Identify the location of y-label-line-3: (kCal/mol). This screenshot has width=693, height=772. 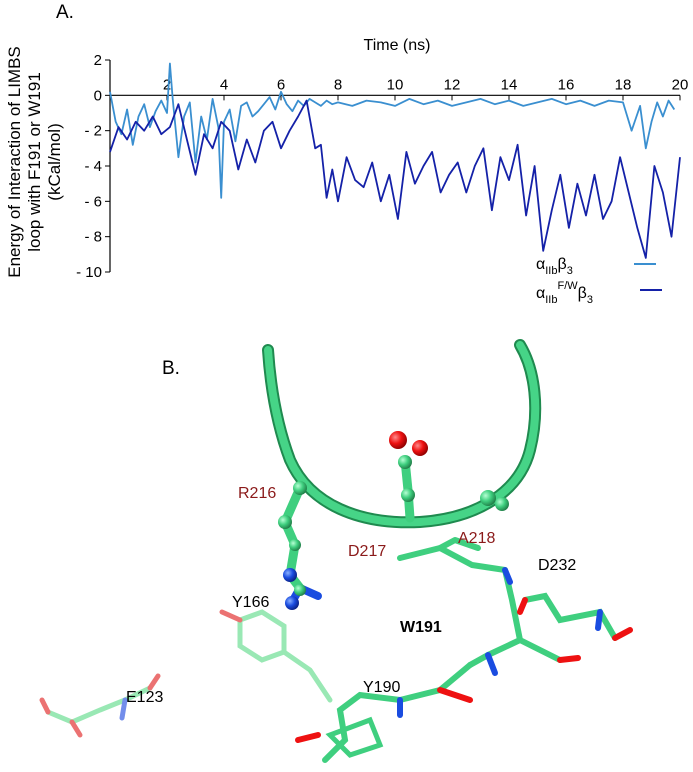
(54, 161).